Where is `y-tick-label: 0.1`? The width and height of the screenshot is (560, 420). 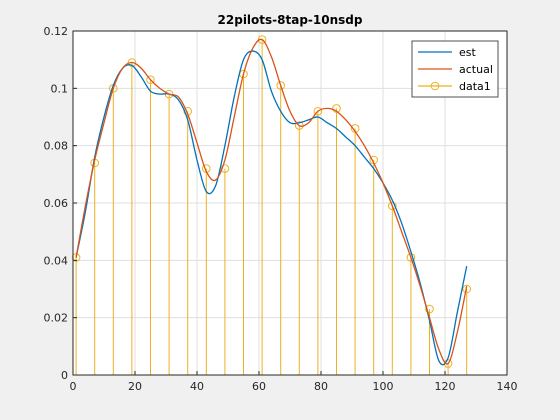 y-tick-label: 0.1 is located at coordinates (60, 88).